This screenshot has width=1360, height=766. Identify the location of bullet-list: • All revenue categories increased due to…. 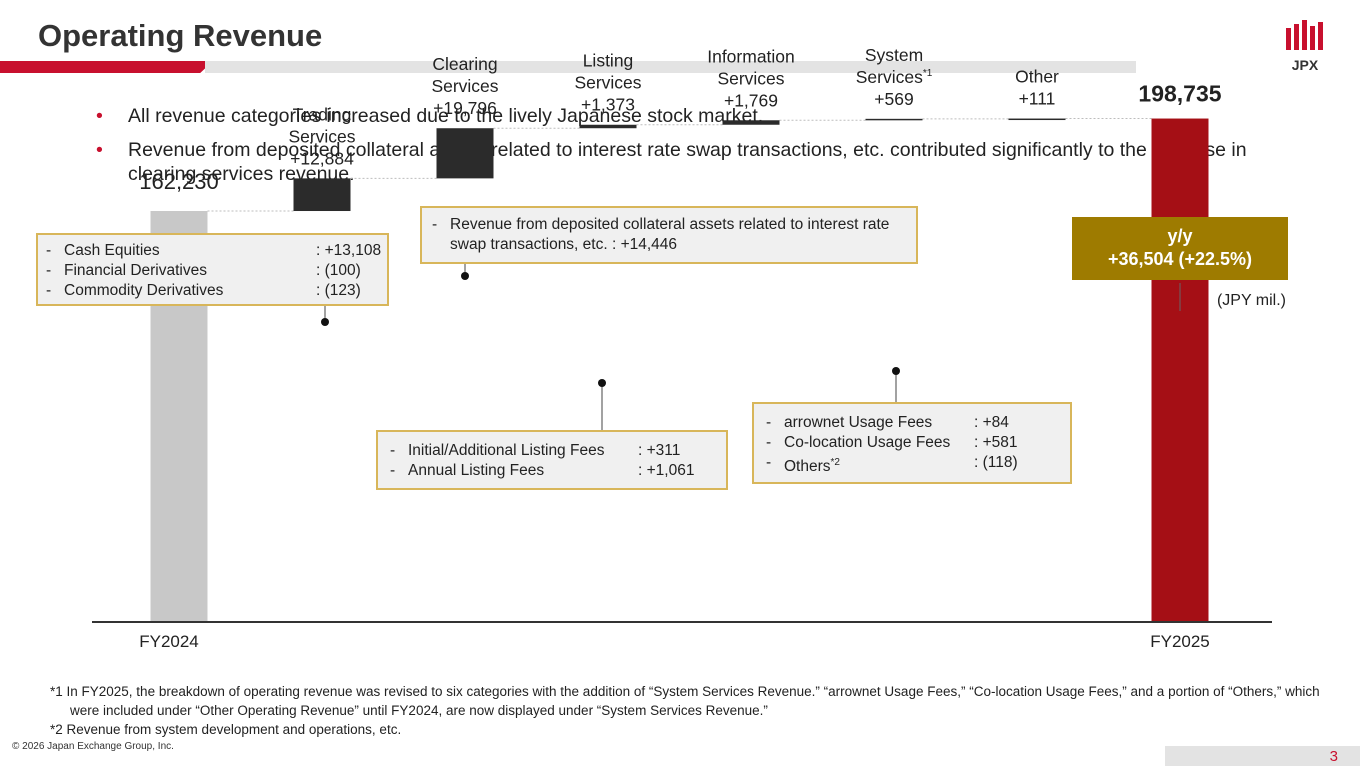
(686, 150).